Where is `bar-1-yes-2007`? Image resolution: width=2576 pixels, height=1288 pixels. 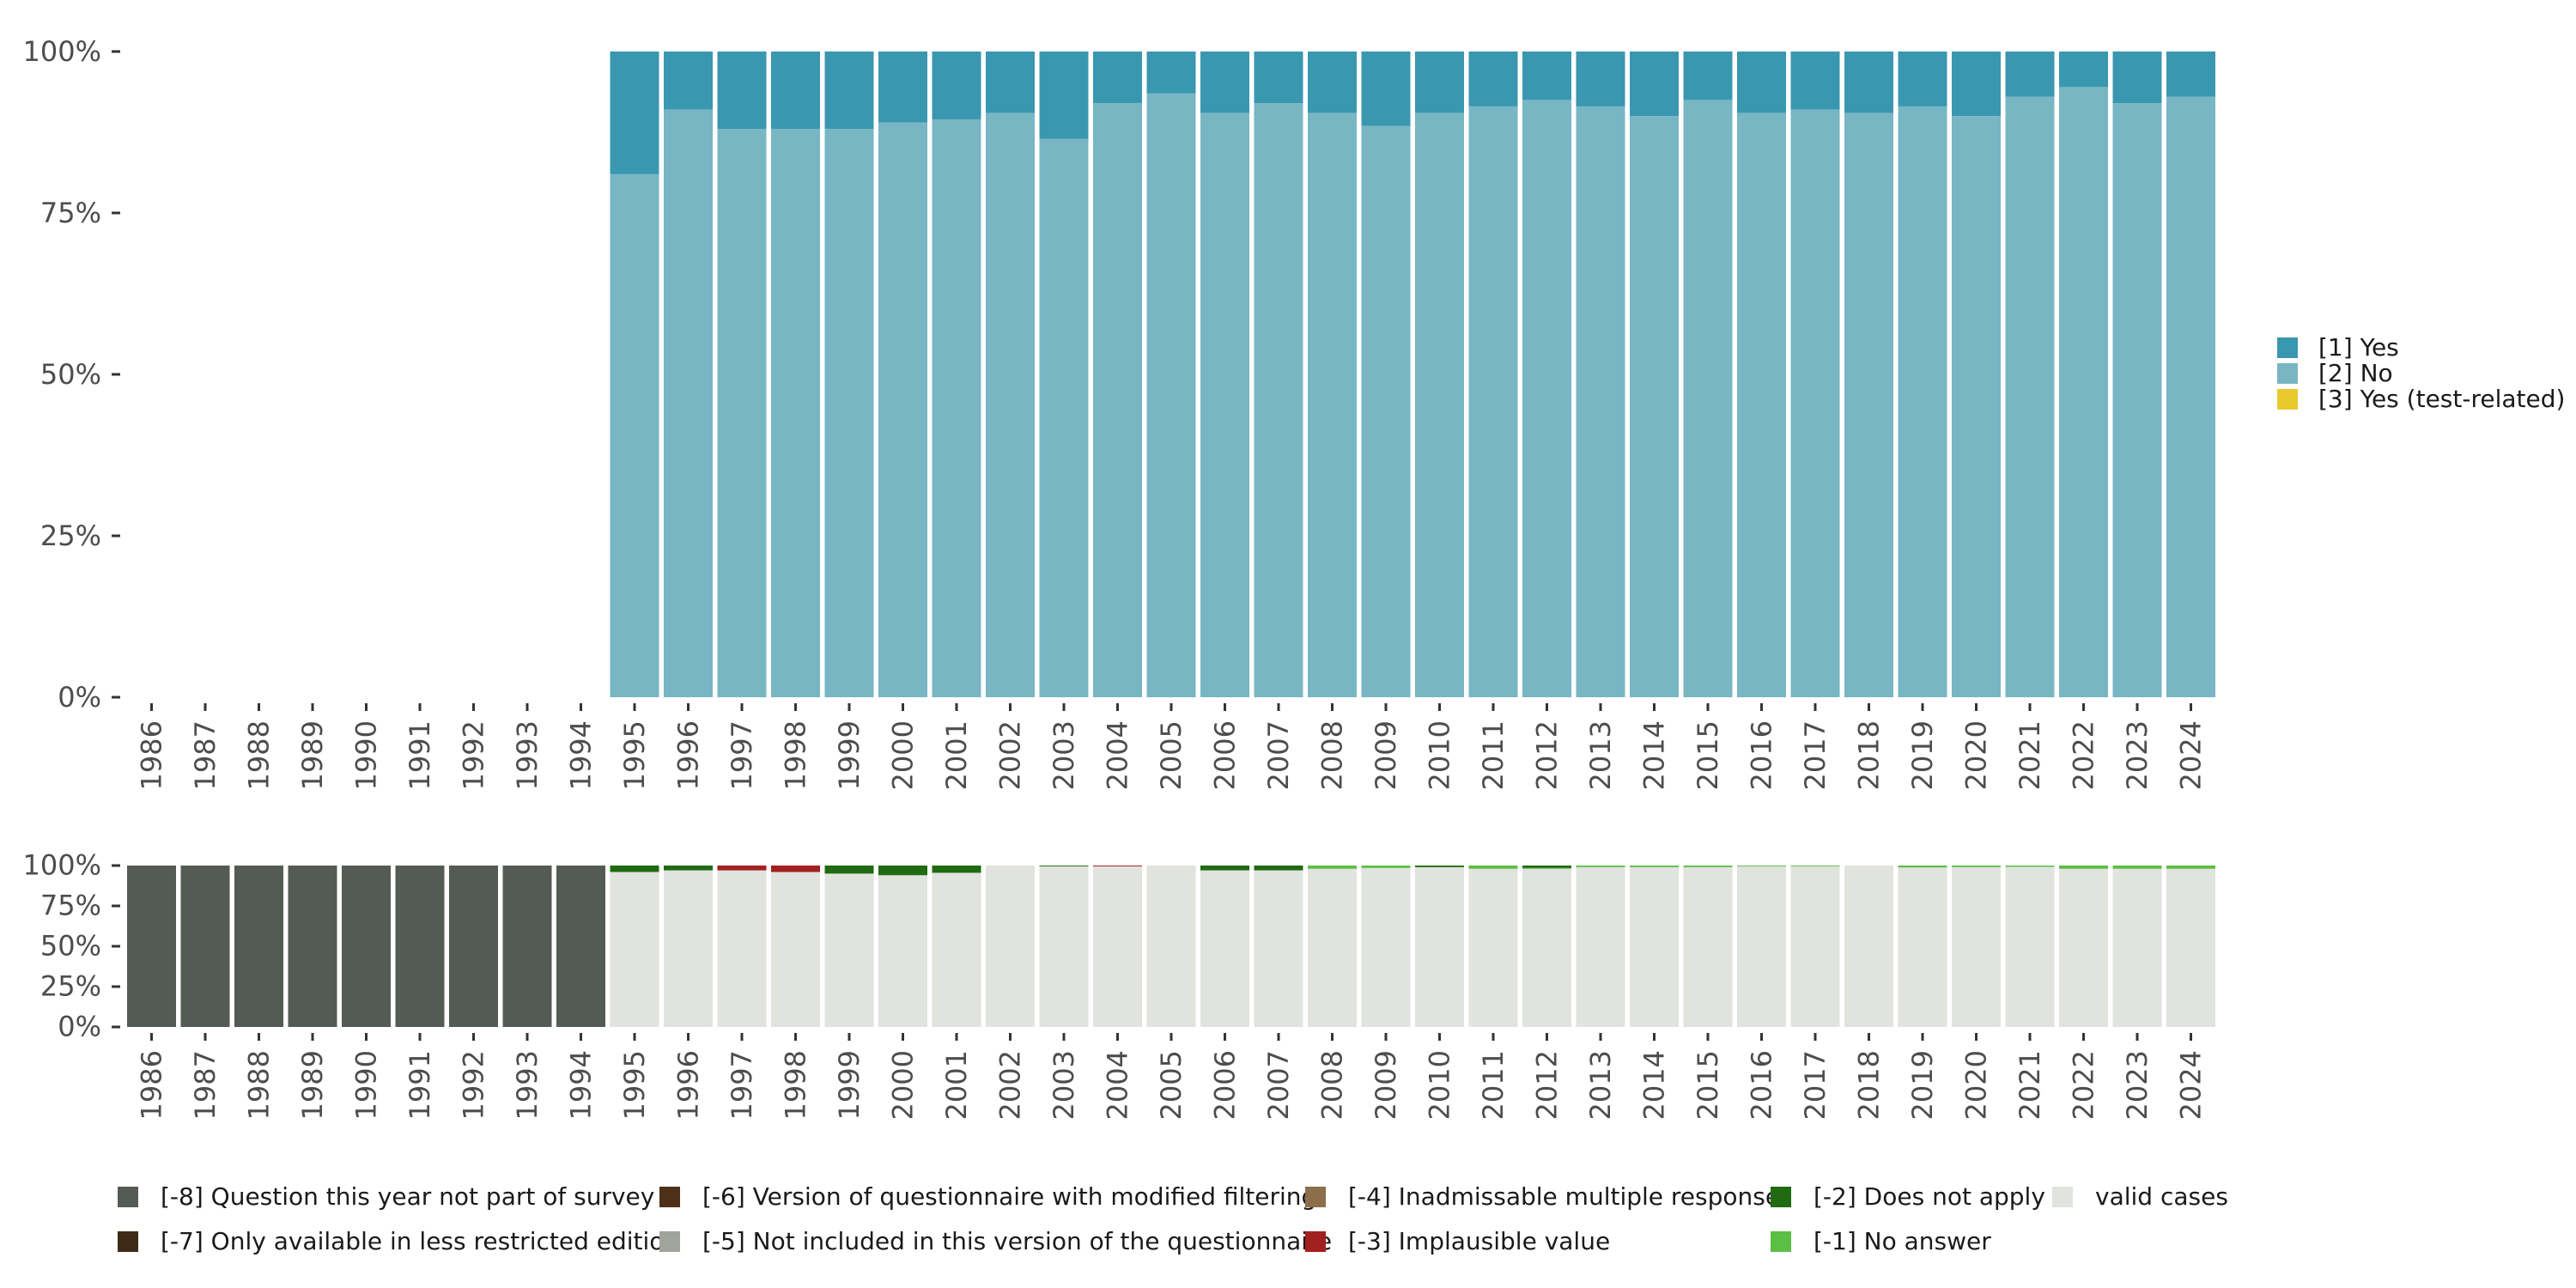 bar-1-yes-2007 is located at coordinates (1279, 78).